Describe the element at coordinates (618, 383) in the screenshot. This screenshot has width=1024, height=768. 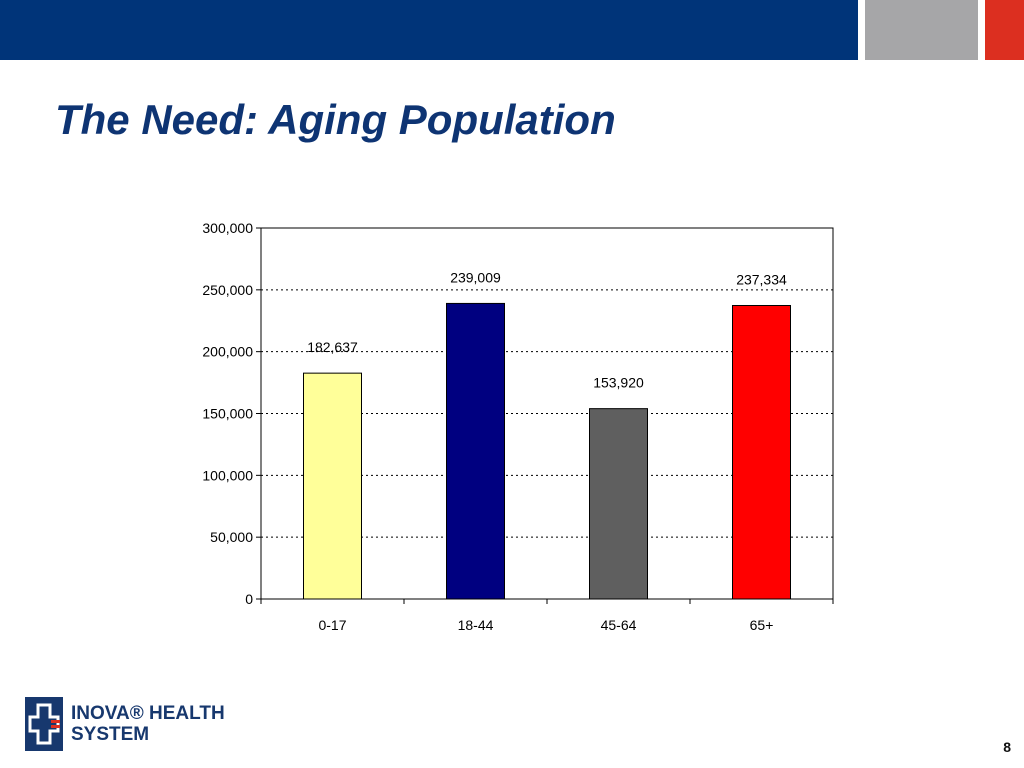
I see `data-label: 153,920` at that location.